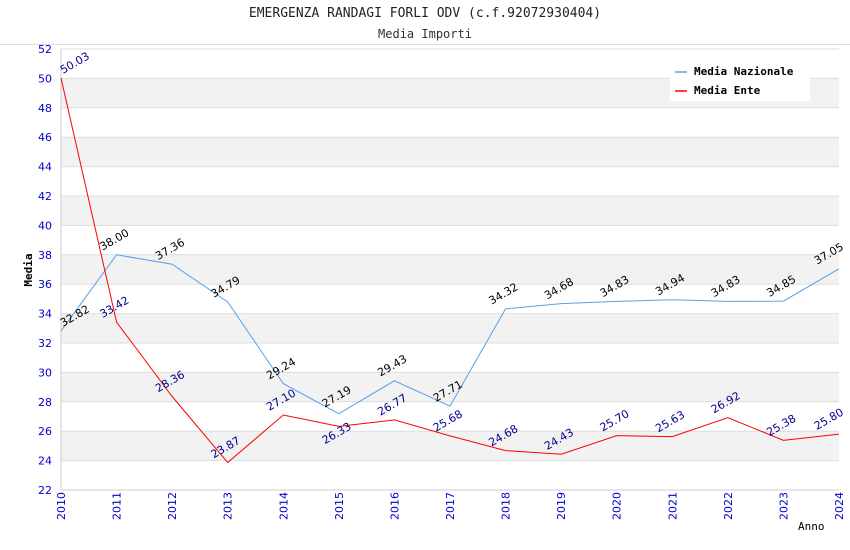 This screenshot has height=550, width=850. I want to click on data-label: 25.70, so click(615, 420).